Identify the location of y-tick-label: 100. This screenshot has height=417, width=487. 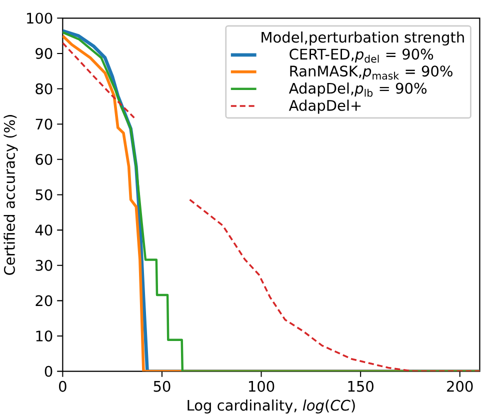
(39, 18).